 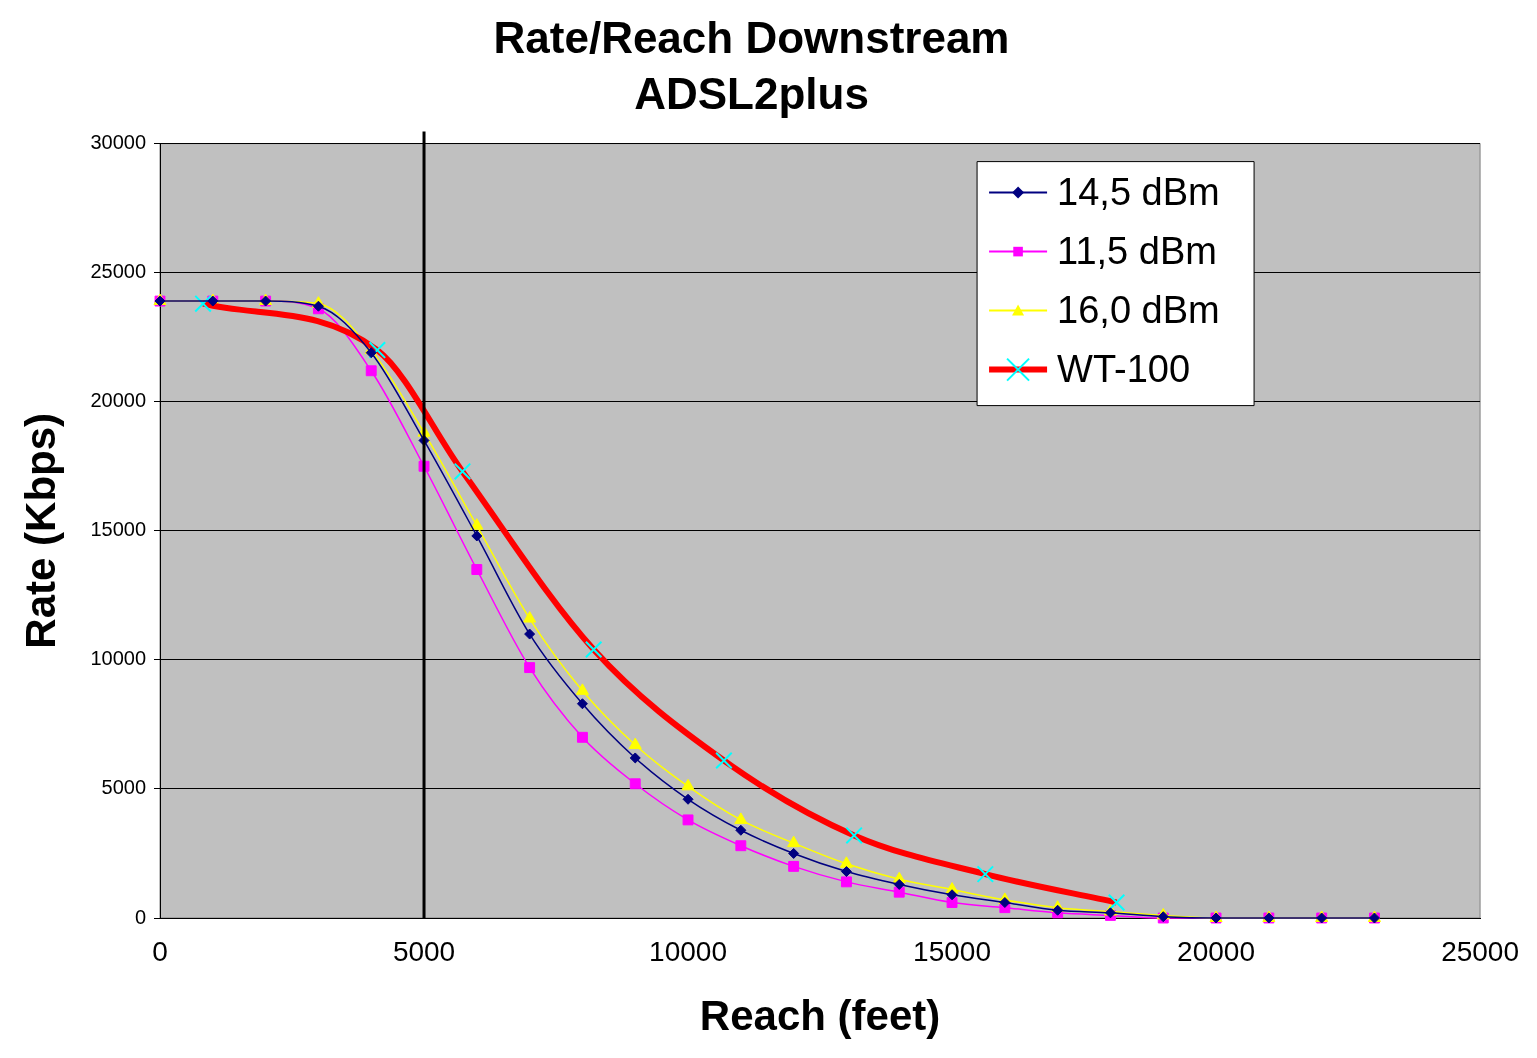 I want to click on x-tick-label: 25000, so click(x=1480, y=951).